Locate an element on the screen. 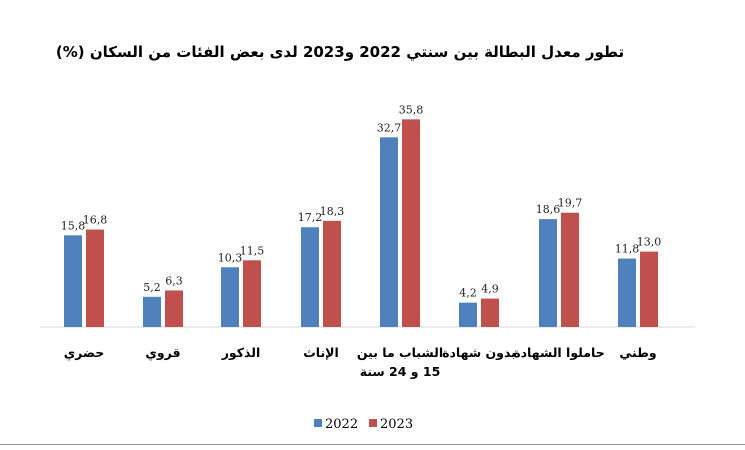 This screenshot has width=745, height=450. data-label-2023-4: 35,8 is located at coordinates (411, 109).